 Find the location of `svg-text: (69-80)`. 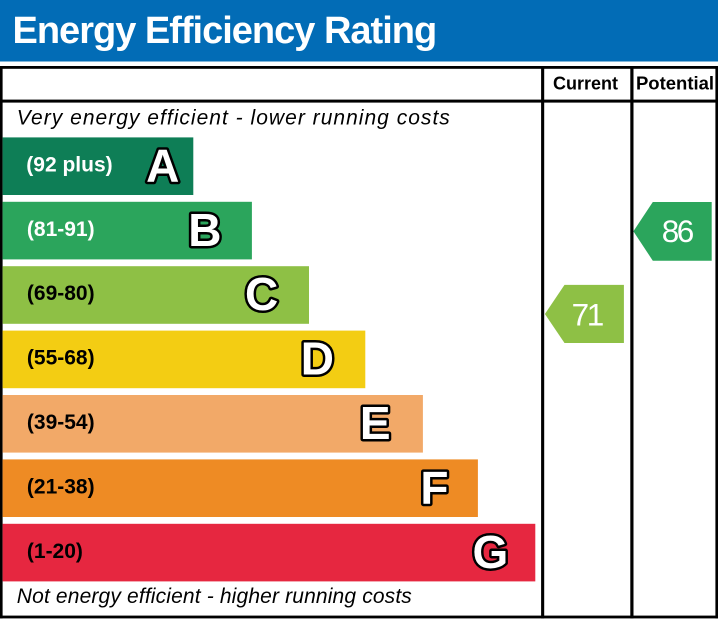

svg-text: (69-80) is located at coordinates (61, 293).